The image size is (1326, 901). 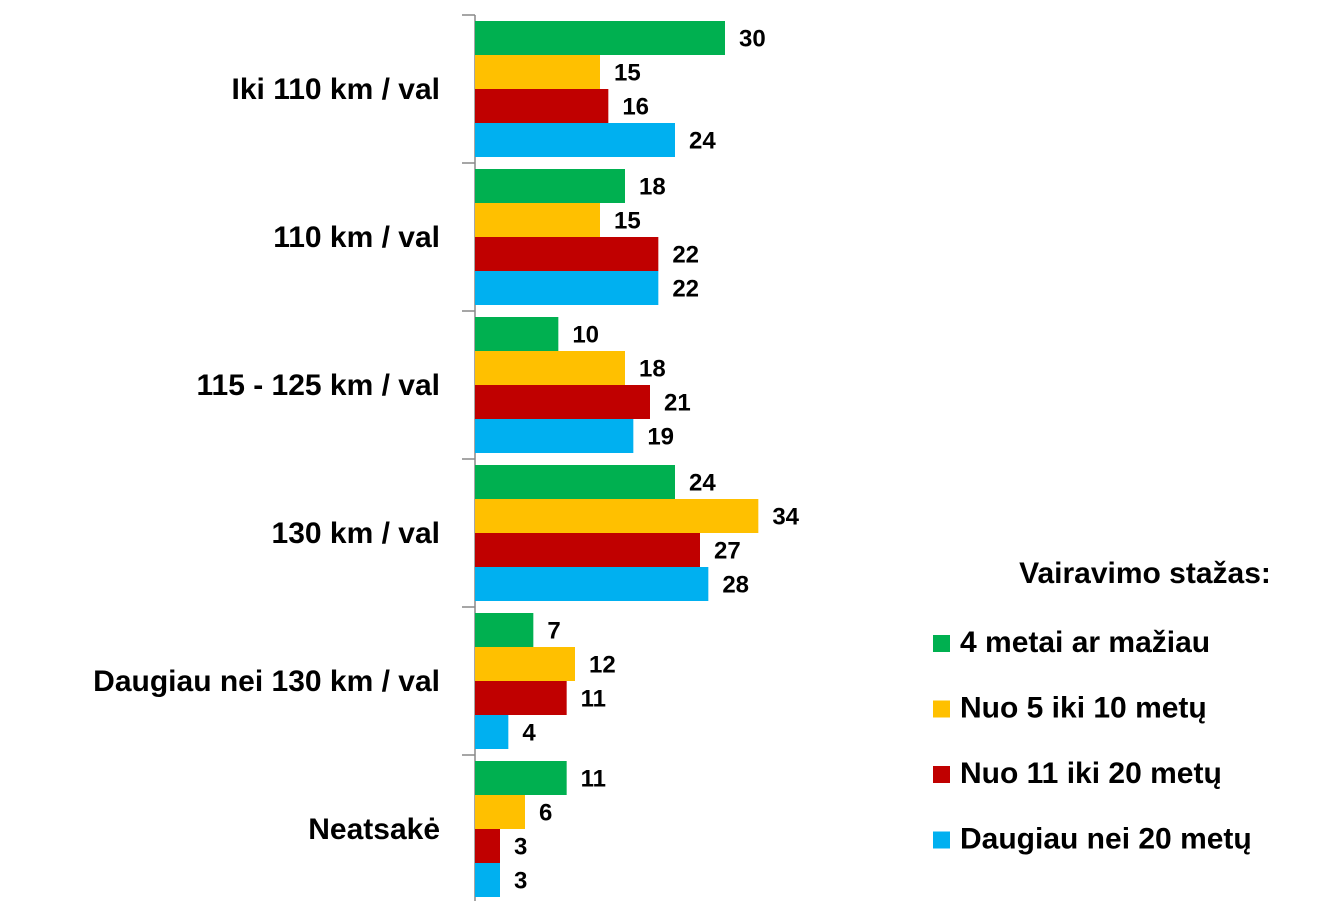 I want to click on legend-label: Nuo 11 iki 20 metų, so click(x=1091, y=773).